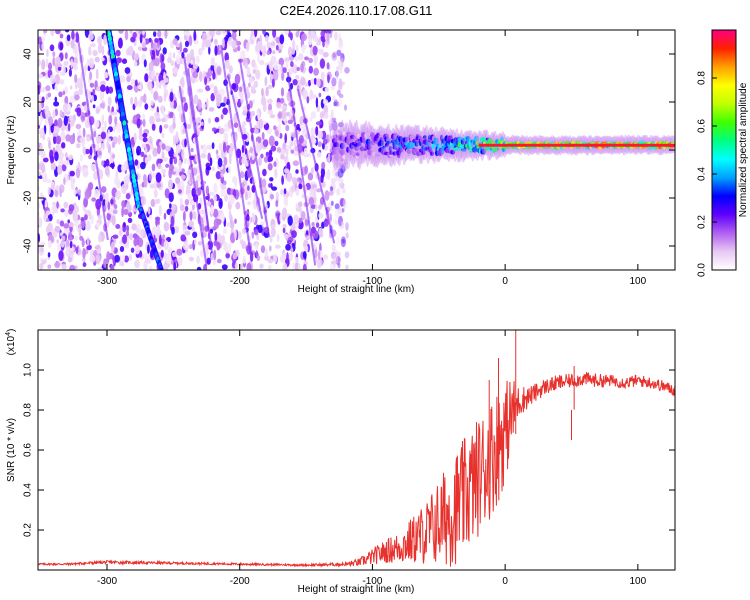  I want to click on colorbar-label: Normalized spectral amplitude, so click(743, 149).